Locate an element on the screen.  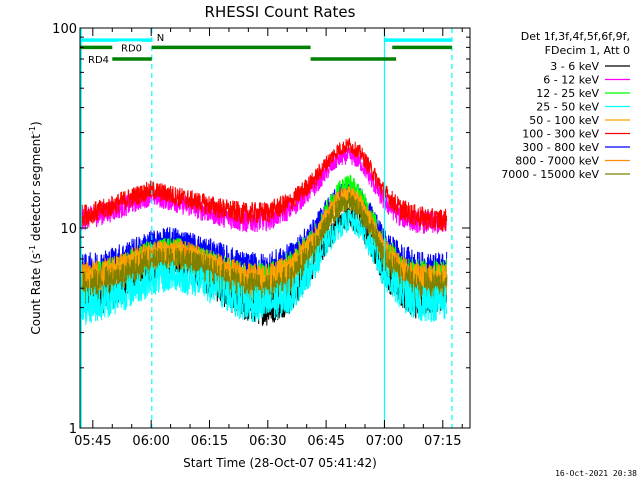
y-axis-label: Count Rate (s-1 detector segment-1) is located at coordinates (35, 227).